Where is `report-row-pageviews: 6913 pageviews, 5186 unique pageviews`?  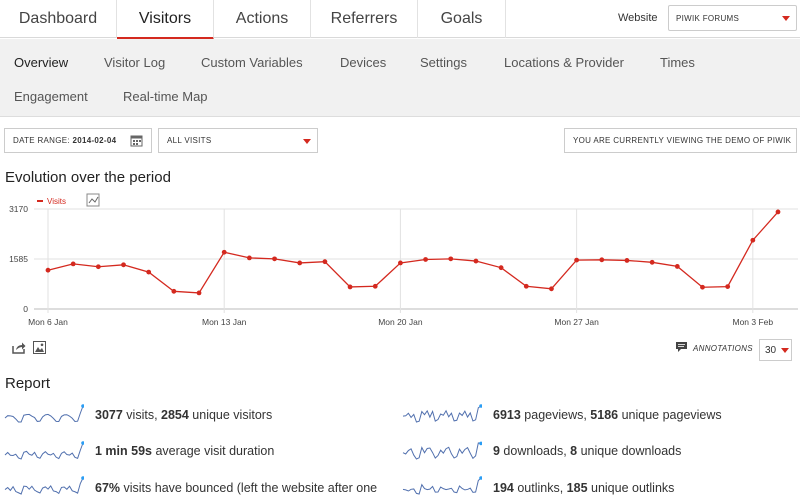 report-row-pageviews: 6913 pageviews, 5186 unique pageviews is located at coordinates (607, 415).